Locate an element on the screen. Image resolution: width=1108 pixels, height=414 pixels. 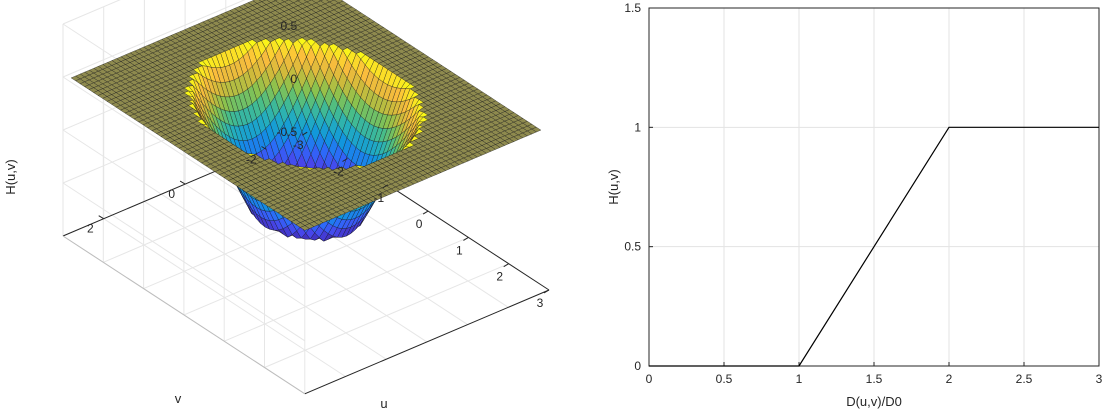
x-tick-label: 0 is located at coordinates (649, 379).